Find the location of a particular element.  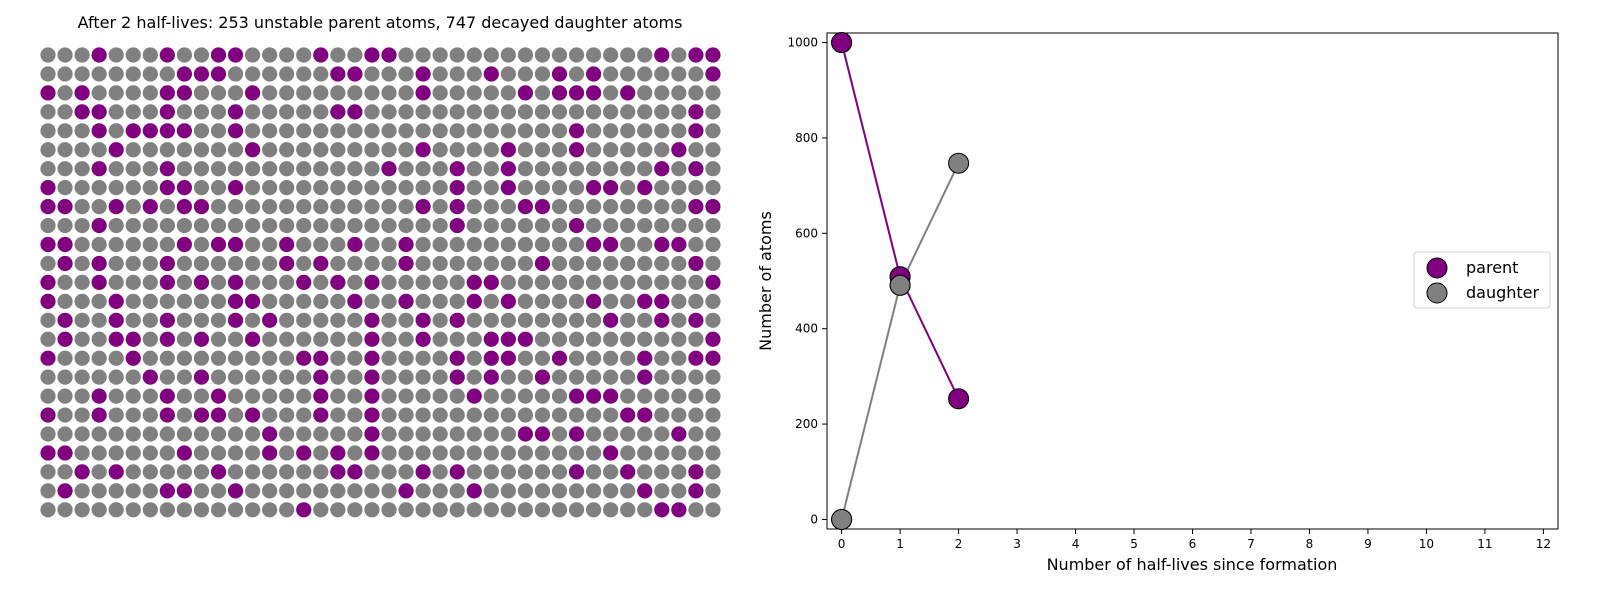

x-tick-label: 7 is located at coordinates (1251, 544).